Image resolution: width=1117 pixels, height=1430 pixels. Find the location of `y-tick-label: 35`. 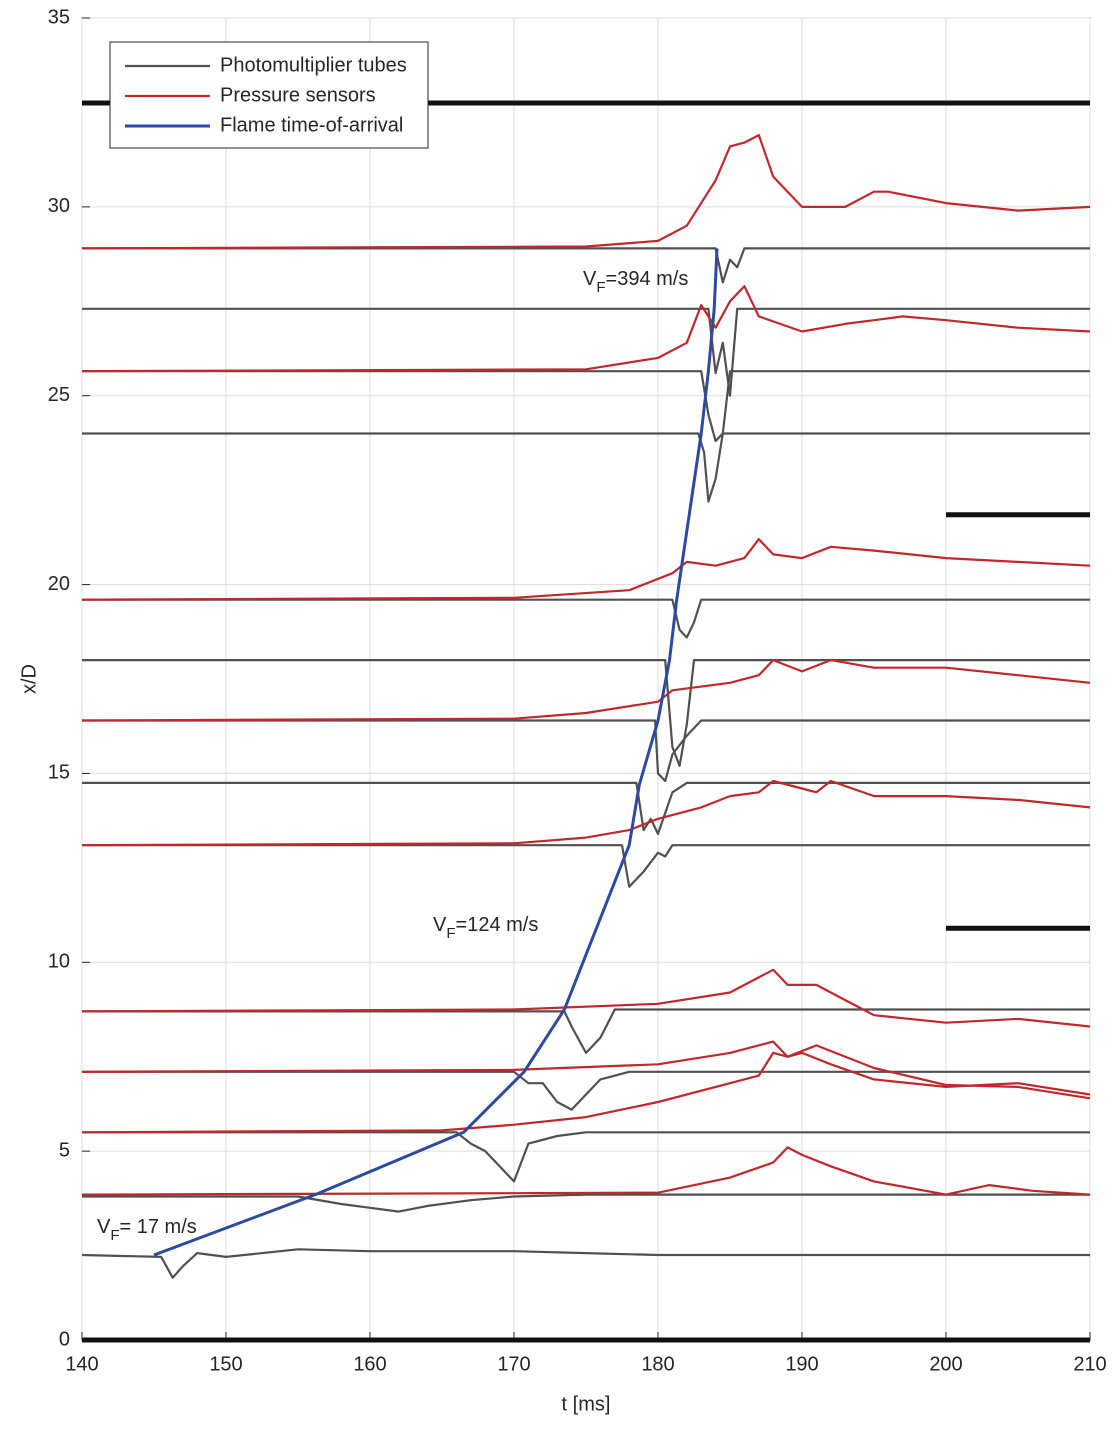

y-tick-label: 35 is located at coordinates (59, 17).